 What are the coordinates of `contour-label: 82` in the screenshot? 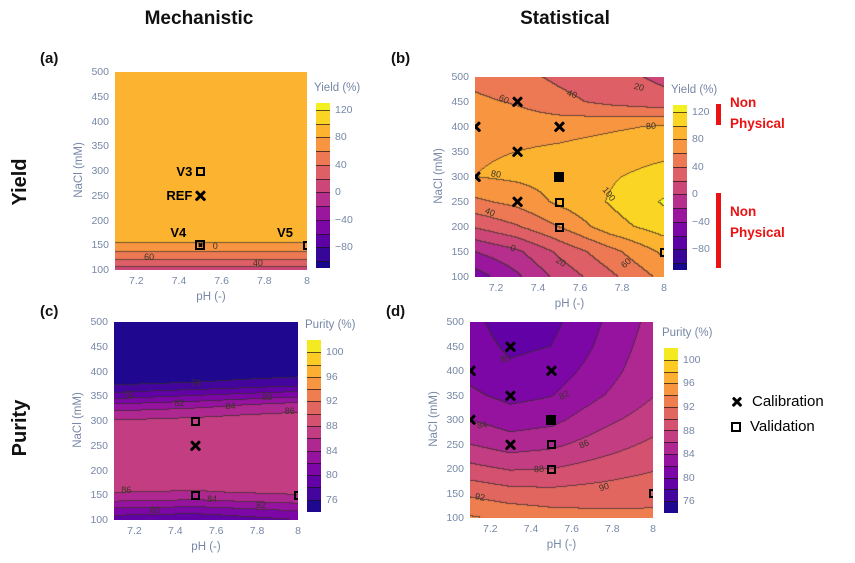 It's located at (179, 403).